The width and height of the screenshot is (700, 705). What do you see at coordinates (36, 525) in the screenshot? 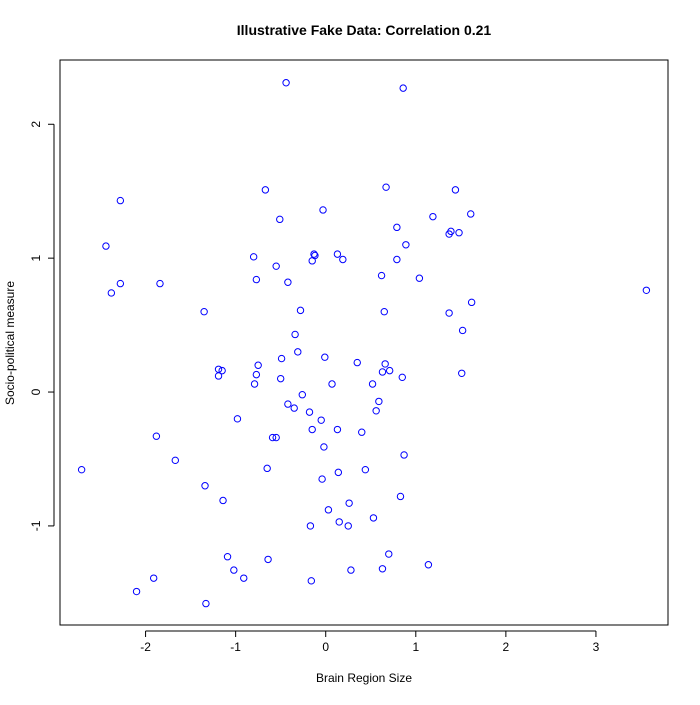
I see `y-tick-label: -1` at bounding box center [36, 525].